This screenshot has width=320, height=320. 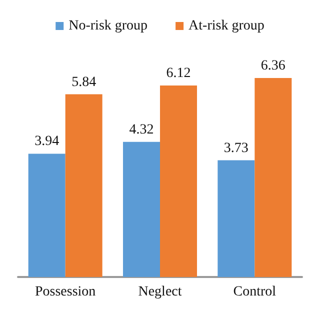 I want to click on x-tick-label: Control, so click(x=254, y=292).